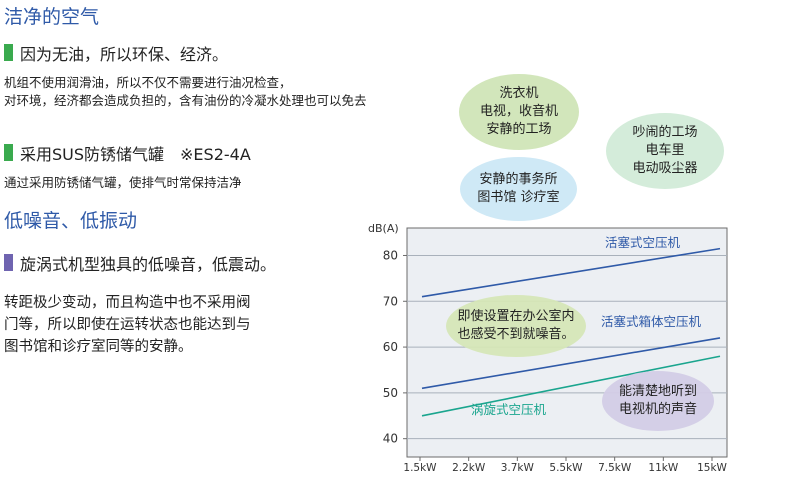 The height and width of the screenshot is (478, 800). I want to click on bubble-quiet-line-1: 安静的事务所, so click(518, 179).